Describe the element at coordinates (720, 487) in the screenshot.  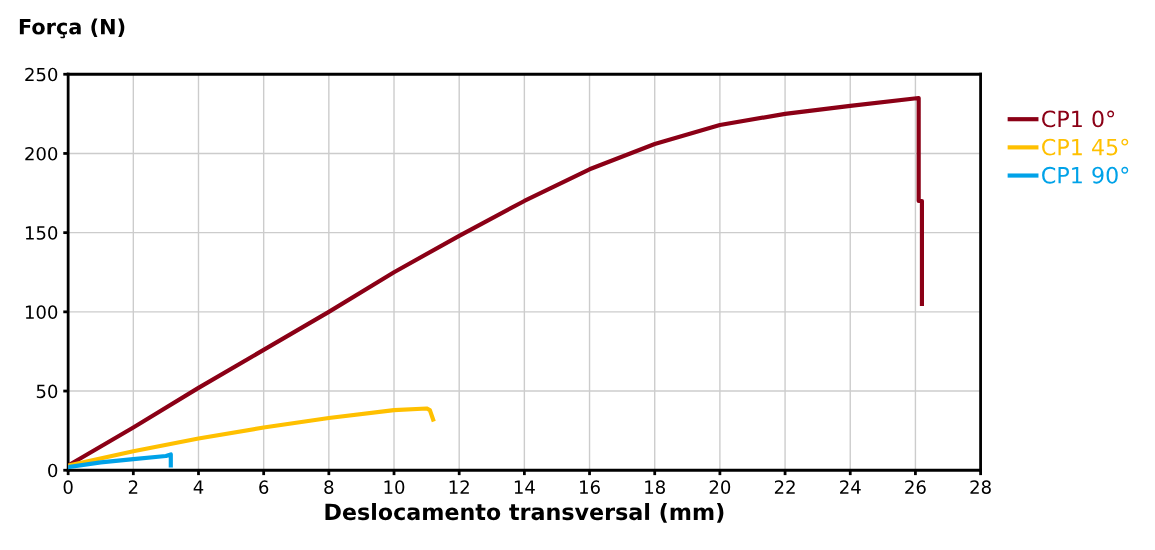
I see `x-tick-label: 20` at that location.